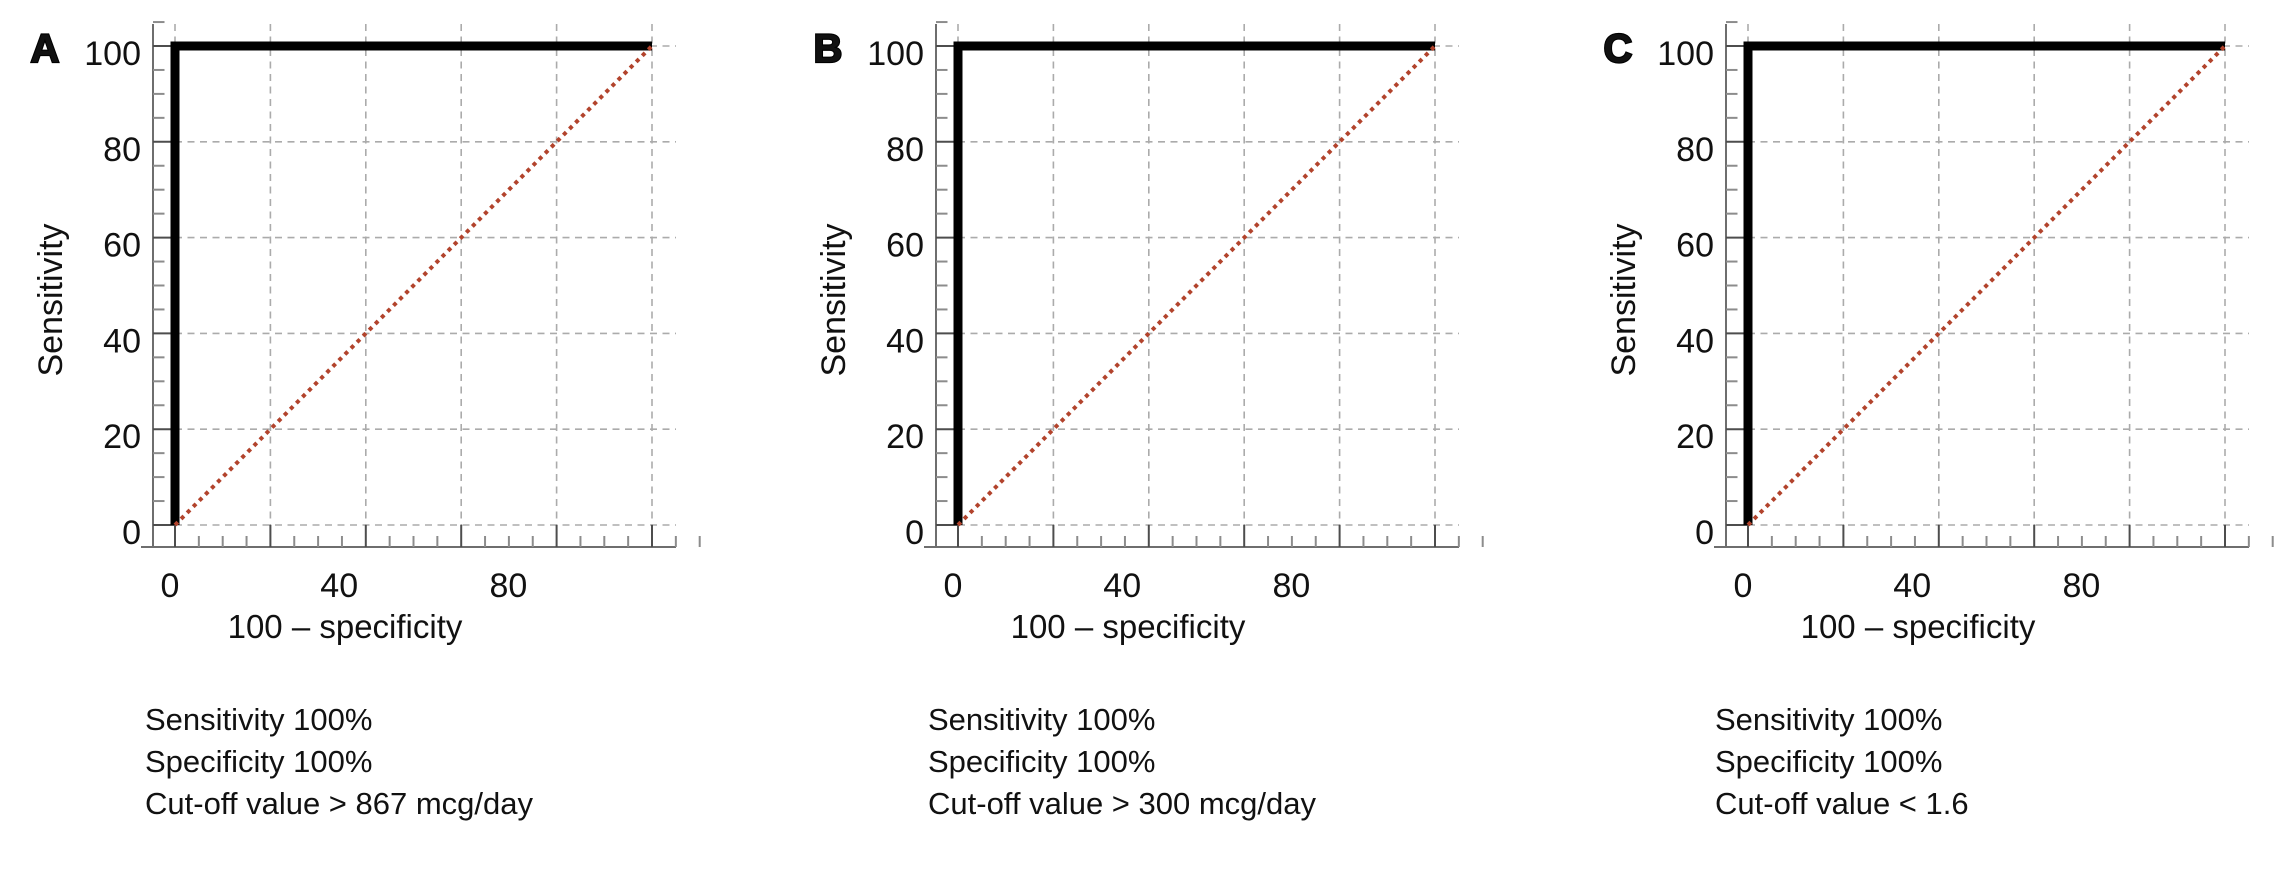  Describe the element at coordinates (1842, 803) in the screenshot. I see `stat-cutoff: Cut-off value < 1.6` at that location.